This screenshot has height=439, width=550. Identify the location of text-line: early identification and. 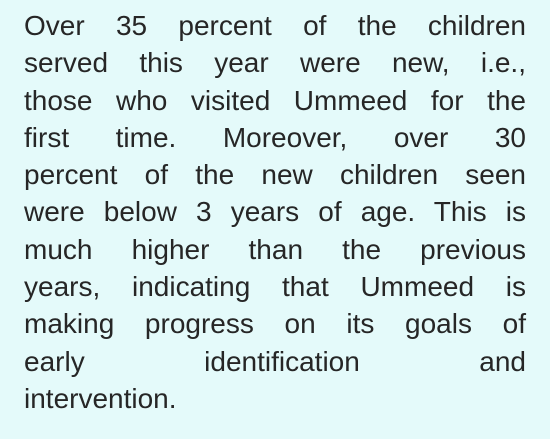
(275, 361).